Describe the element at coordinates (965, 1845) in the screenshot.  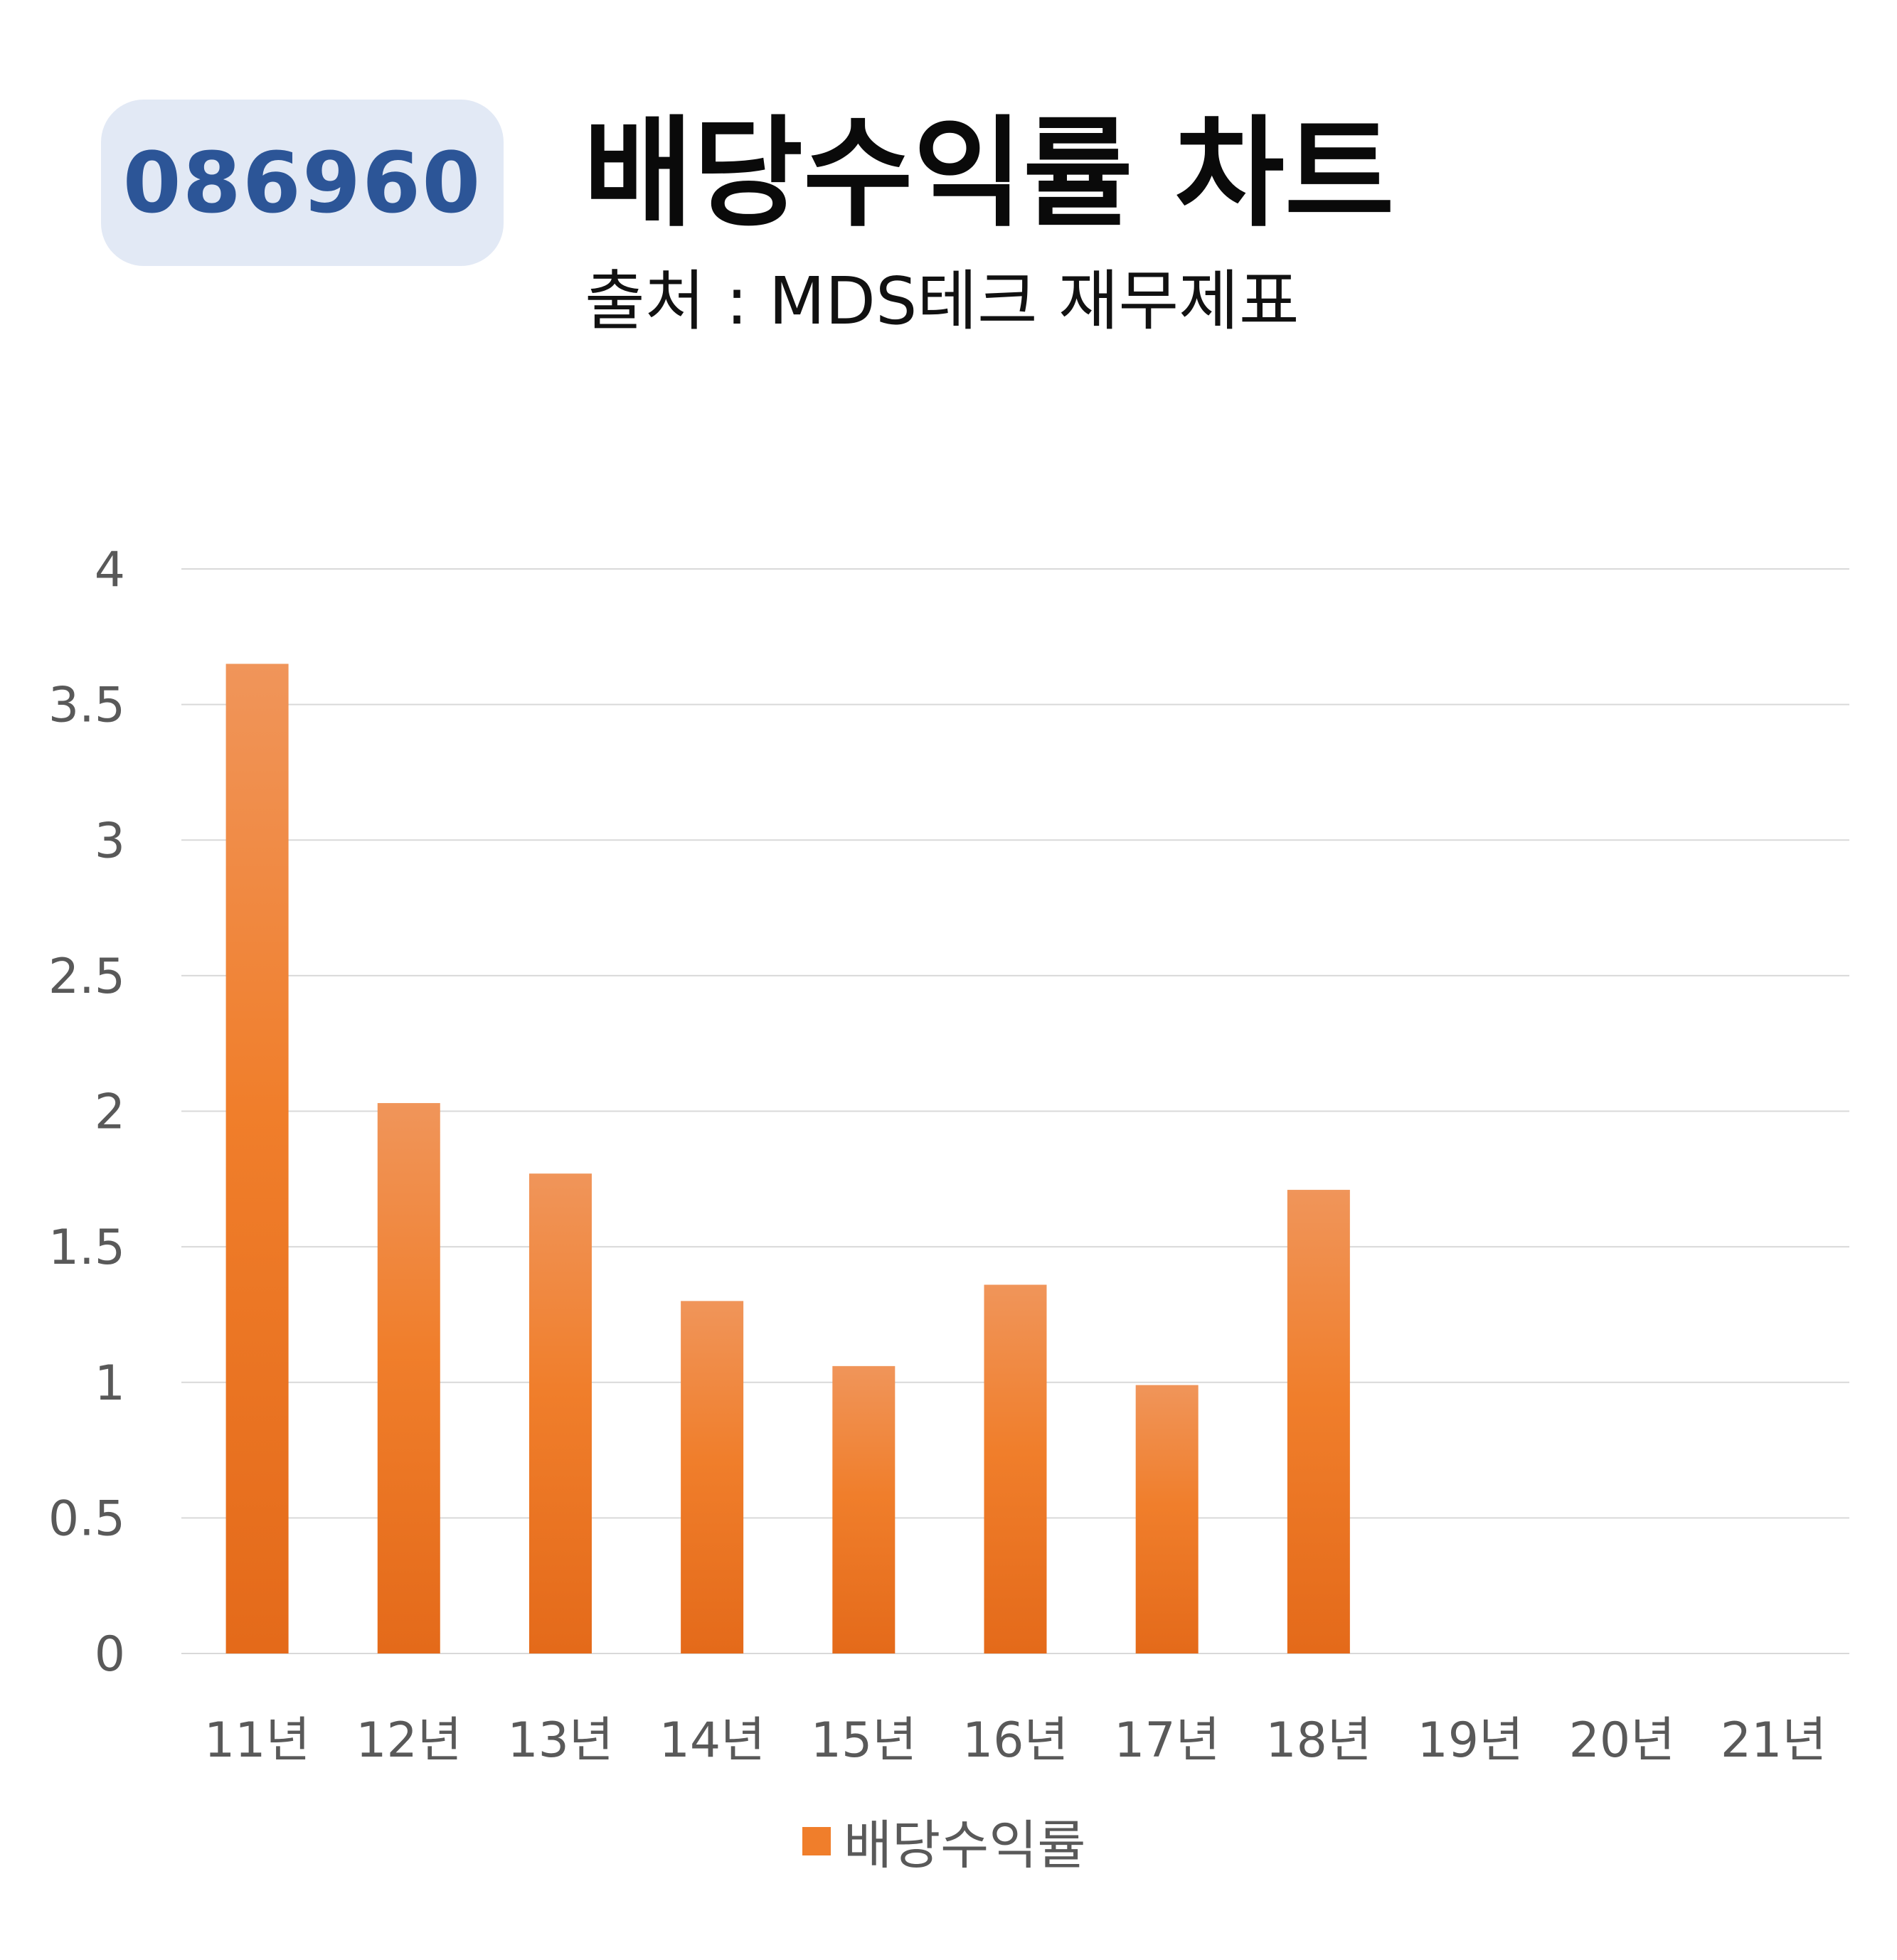
I see `legend-label: 배당수익률` at that location.